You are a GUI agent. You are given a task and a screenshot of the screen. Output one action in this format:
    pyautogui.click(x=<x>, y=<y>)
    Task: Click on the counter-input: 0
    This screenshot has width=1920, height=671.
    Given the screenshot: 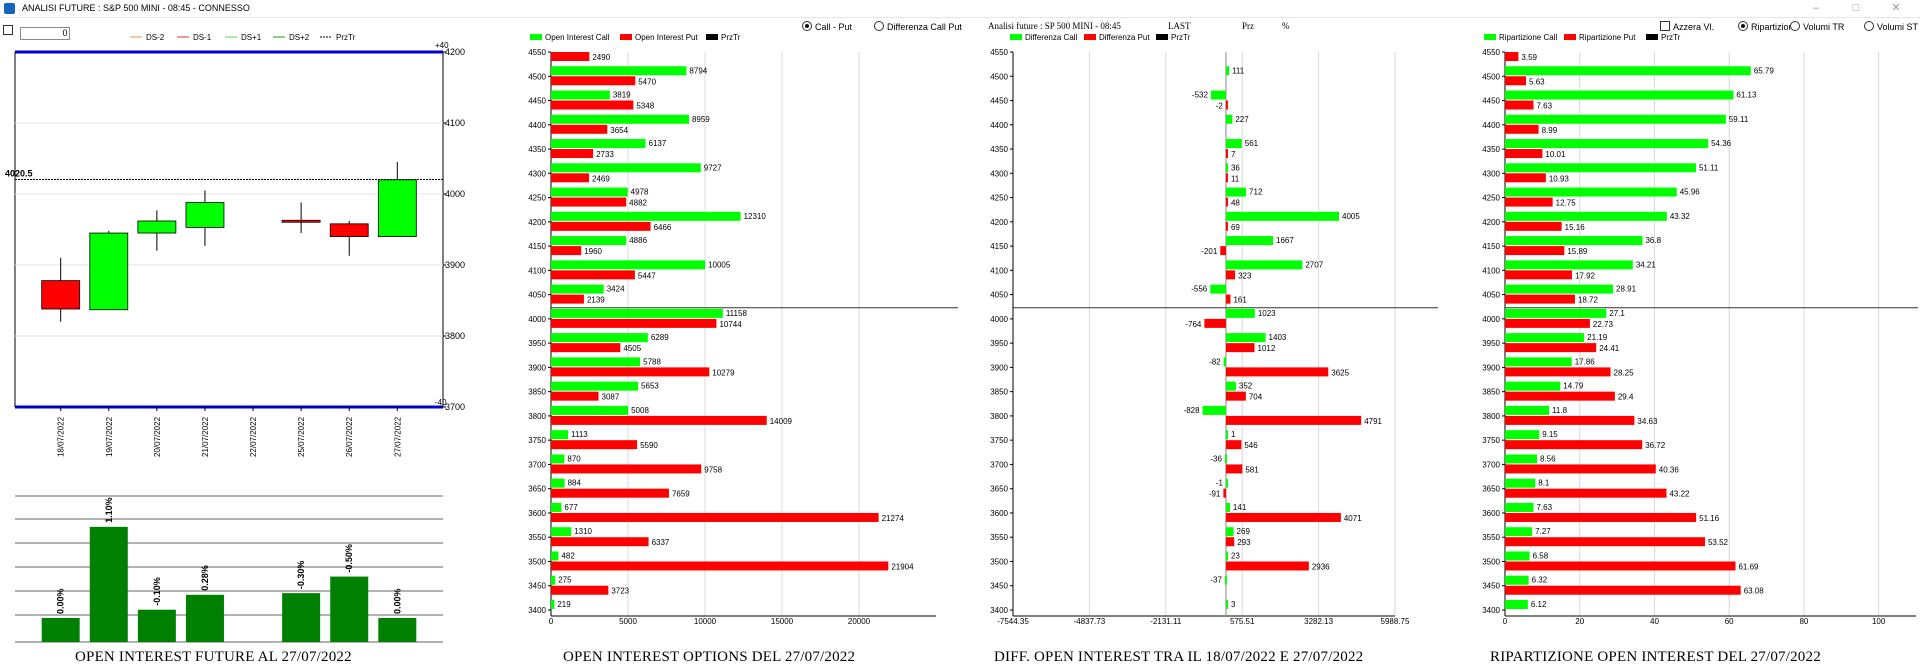 What is the action you would take?
    pyautogui.click(x=45, y=33)
    